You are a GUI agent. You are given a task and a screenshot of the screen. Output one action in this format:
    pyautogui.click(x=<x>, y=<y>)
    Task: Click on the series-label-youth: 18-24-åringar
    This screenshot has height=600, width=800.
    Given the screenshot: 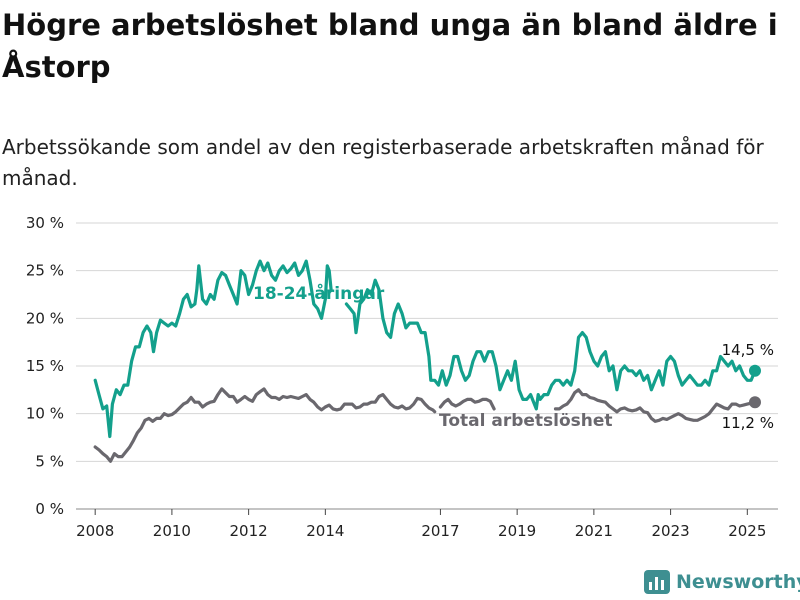 What is the action you would take?
    pyautogui.click(x=319, y=293)
    